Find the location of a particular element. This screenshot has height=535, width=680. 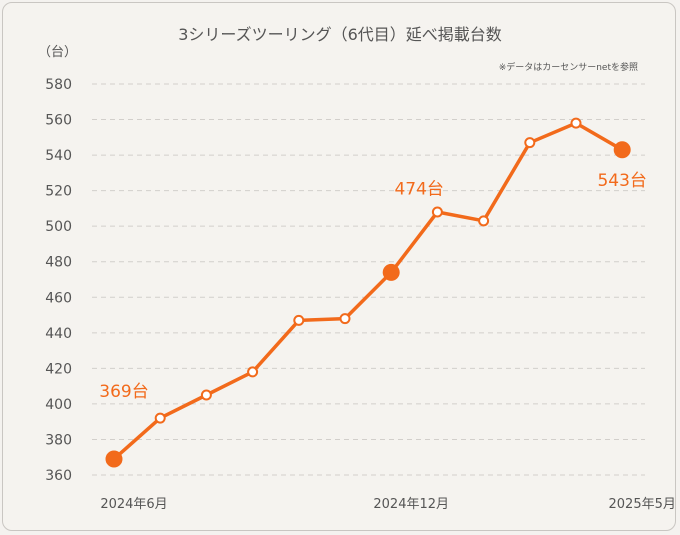

data-label: 474台 is located at coordinates (418, 189).